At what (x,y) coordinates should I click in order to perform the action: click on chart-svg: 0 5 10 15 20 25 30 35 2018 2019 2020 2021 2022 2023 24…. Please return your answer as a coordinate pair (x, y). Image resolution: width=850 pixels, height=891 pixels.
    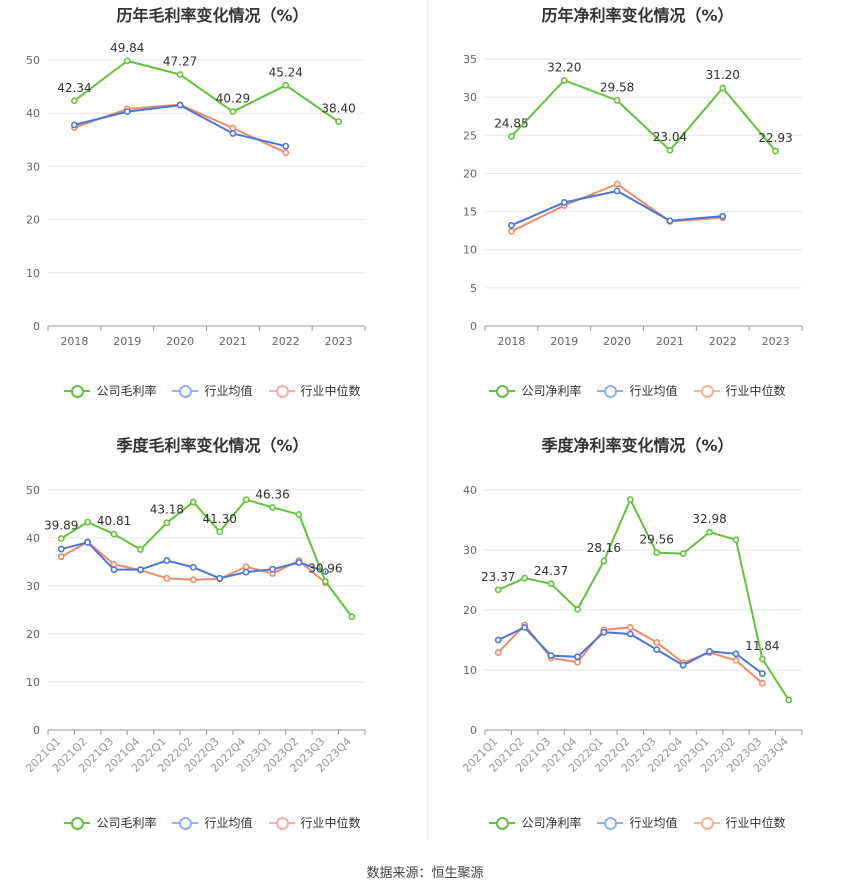
    Looking at the image, I should click on (633, 200).